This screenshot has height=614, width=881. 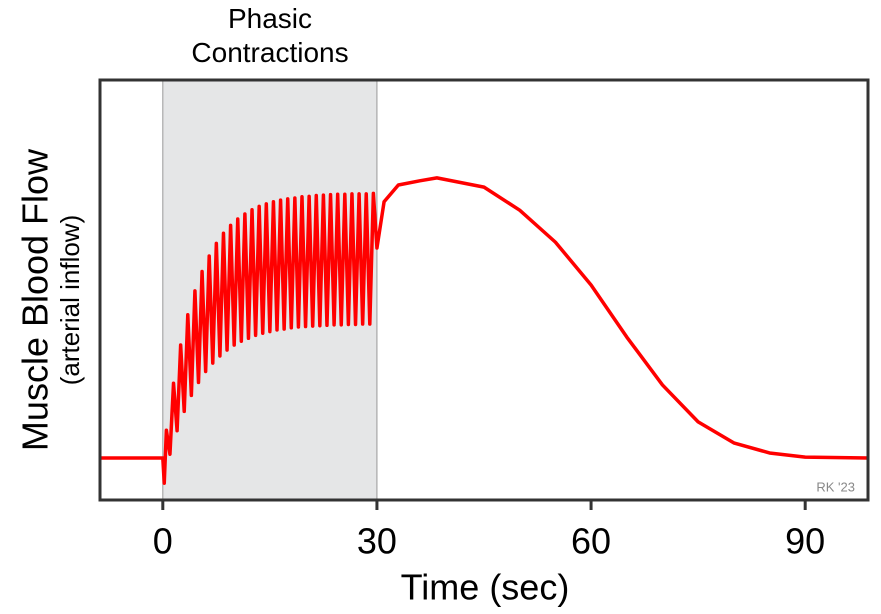 I want to click on x-tick-label: 60, so click(x=591, y=541).